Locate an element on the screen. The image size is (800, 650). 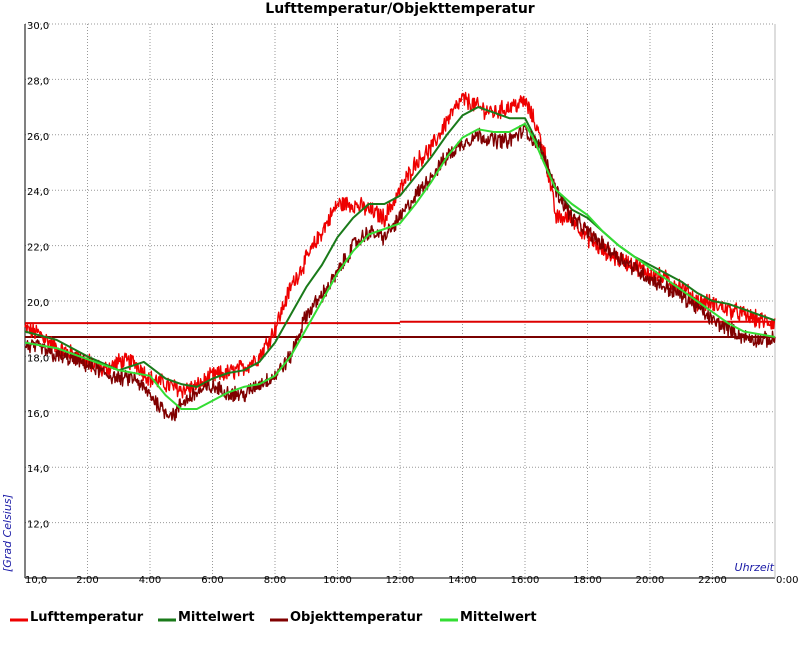
x-tick-label: 6:00 is located at coordinates (212, 580).